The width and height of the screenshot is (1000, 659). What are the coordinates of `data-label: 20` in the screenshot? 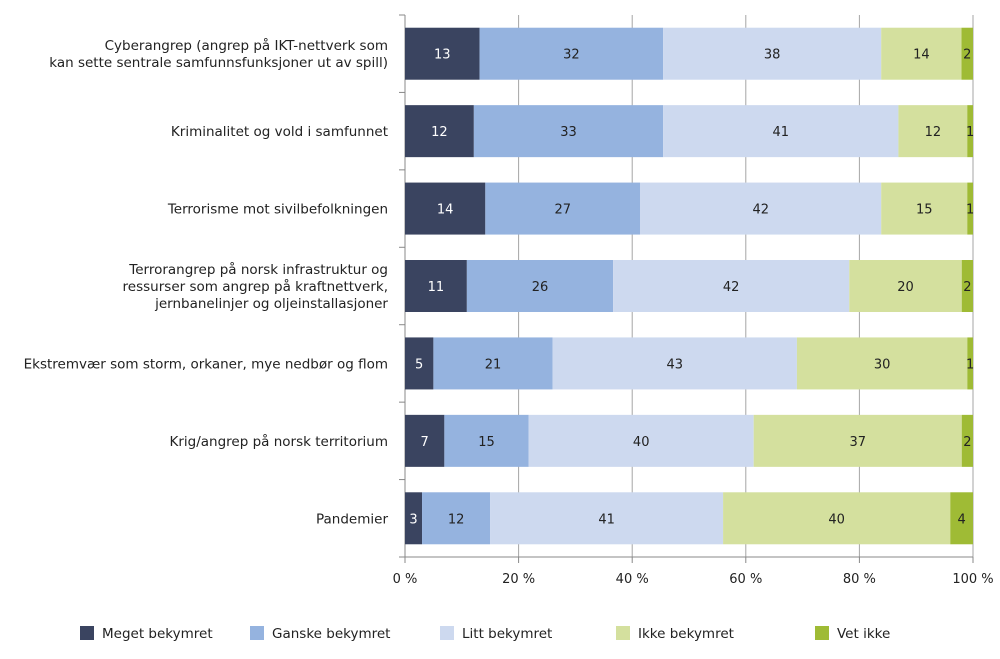 It's located at (905, 287).